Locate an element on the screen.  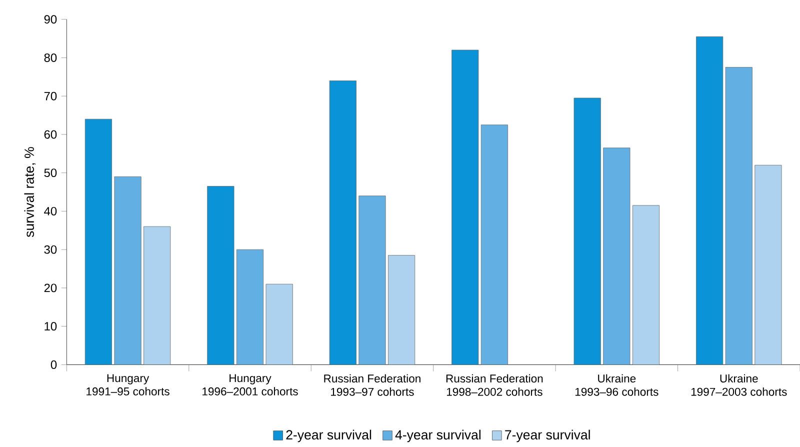
y-tick-label: 60 is located at coordinates (50, 134).